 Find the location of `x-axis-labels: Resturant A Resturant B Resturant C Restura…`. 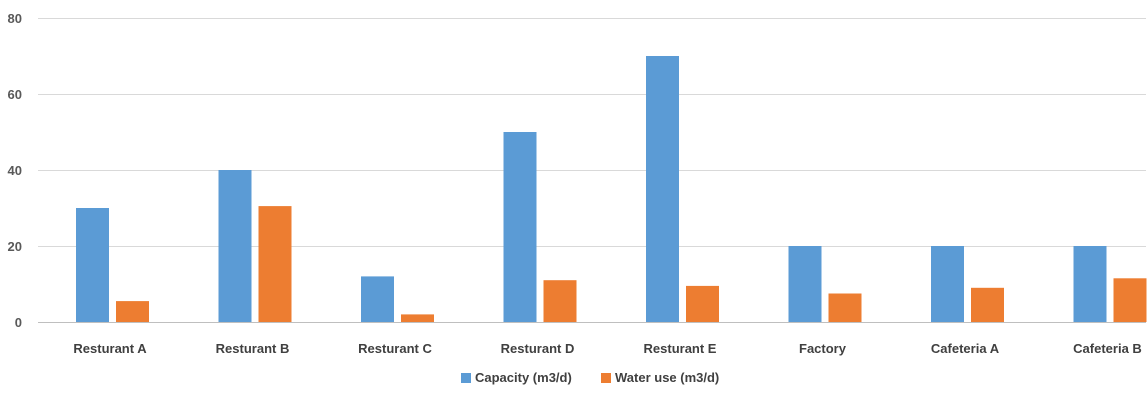

x-axis-labels: Resturant A Resturant B Resturant C Restura… is located at coordinates (607, 348).